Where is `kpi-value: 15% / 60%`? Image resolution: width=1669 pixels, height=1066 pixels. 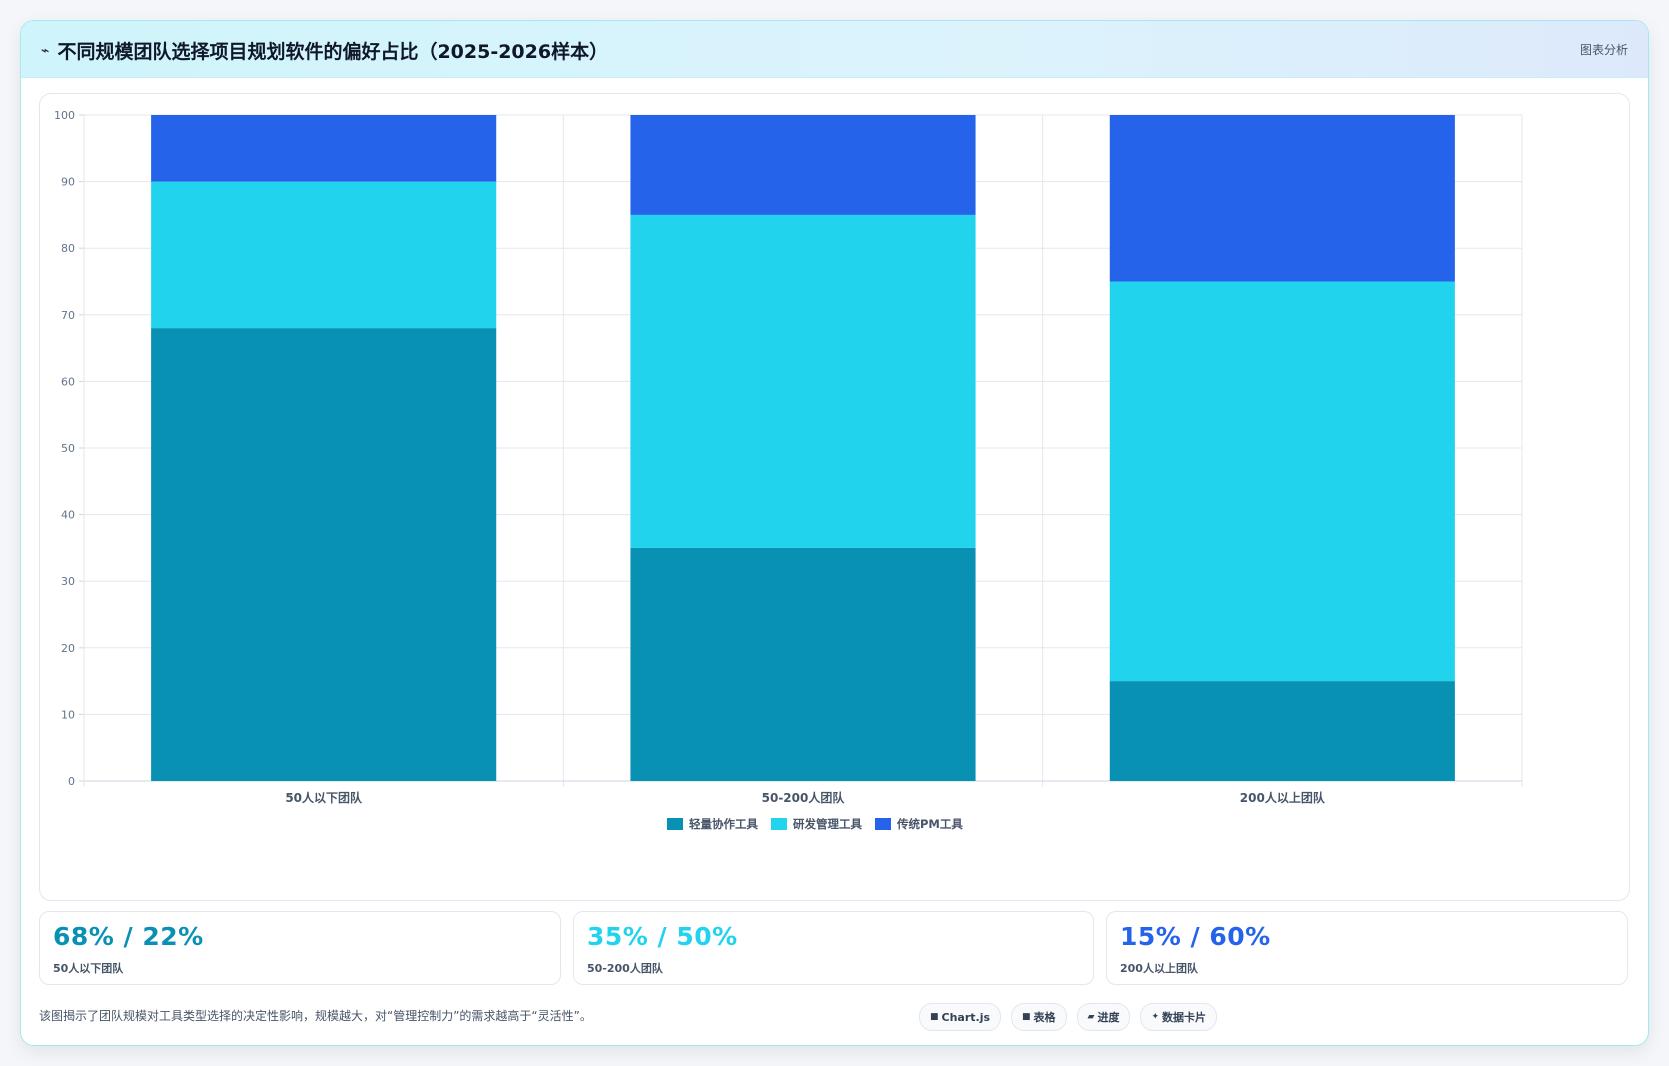
kpi-value: 15% / 60% is located at coordinates (1195, 936).